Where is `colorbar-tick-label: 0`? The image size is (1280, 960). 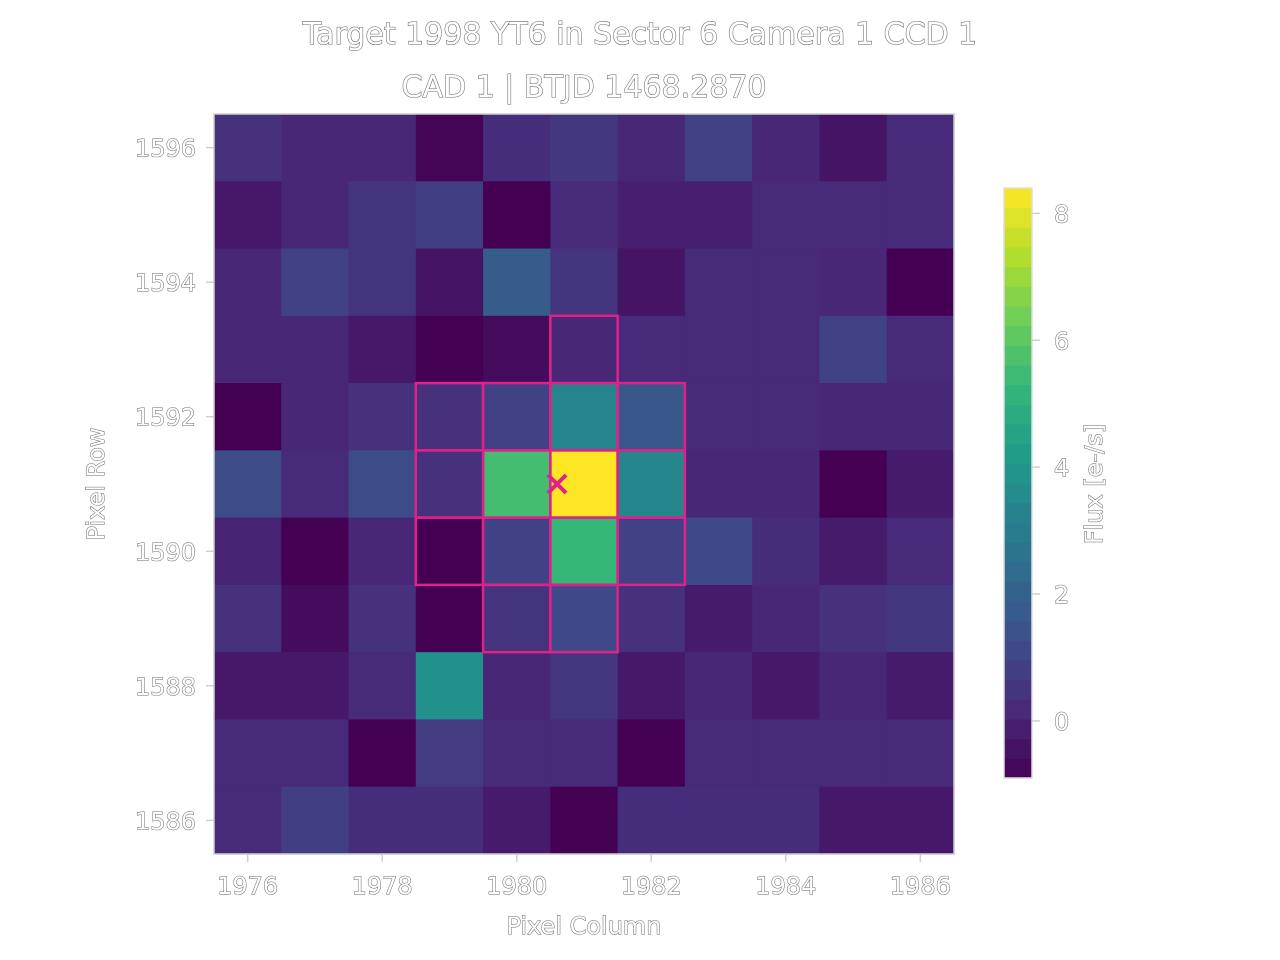
colorbar-tick-label: 0 is located at coordinates (1061, 722).